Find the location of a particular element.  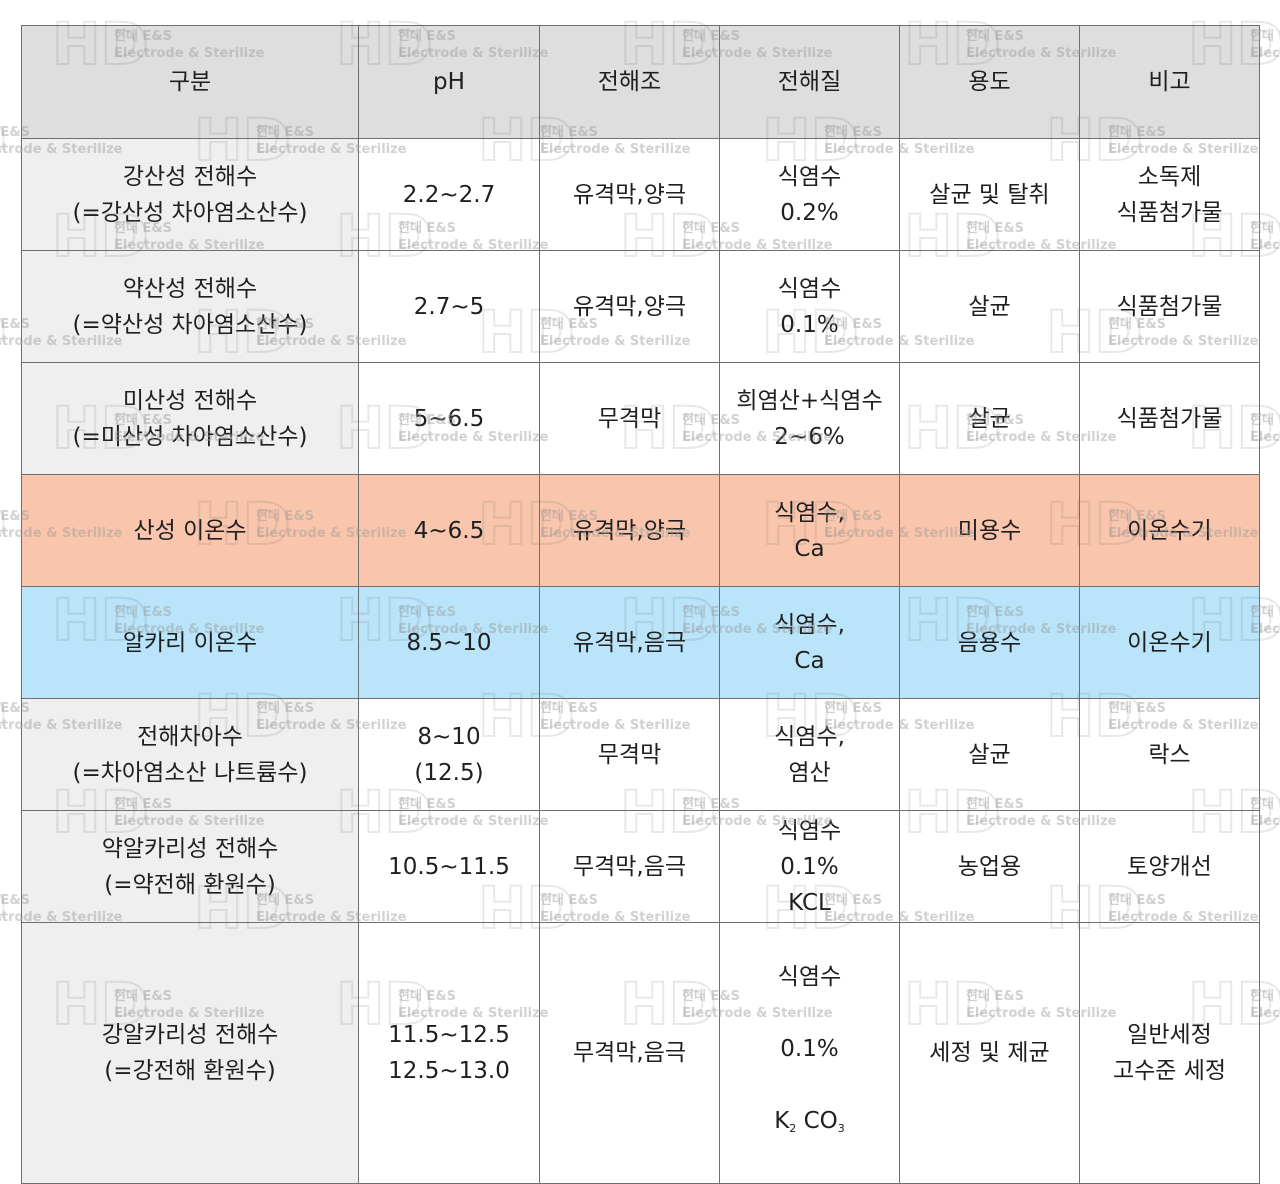

header-type: 구분 is located at coordinates (190, 82).